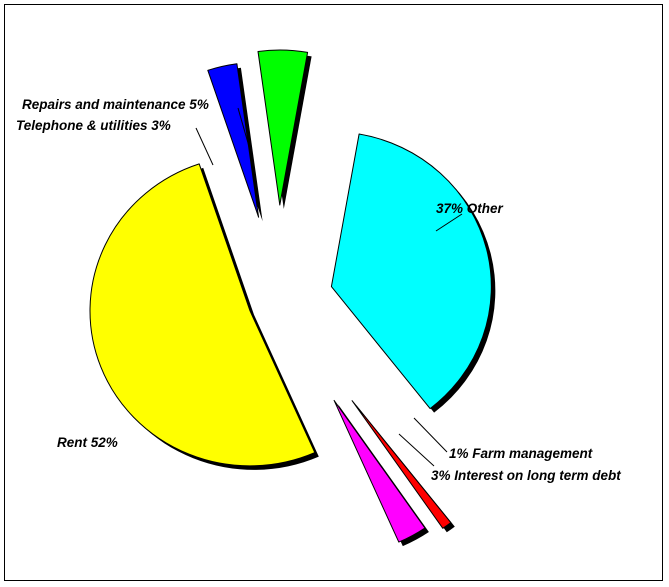 The height and width of the screenshot is (587, 669). What do you see at coordinates (521, 453) in the screenshot?
I see `label-farm-management: 1% Farm management` at bounding box center [521, 453].